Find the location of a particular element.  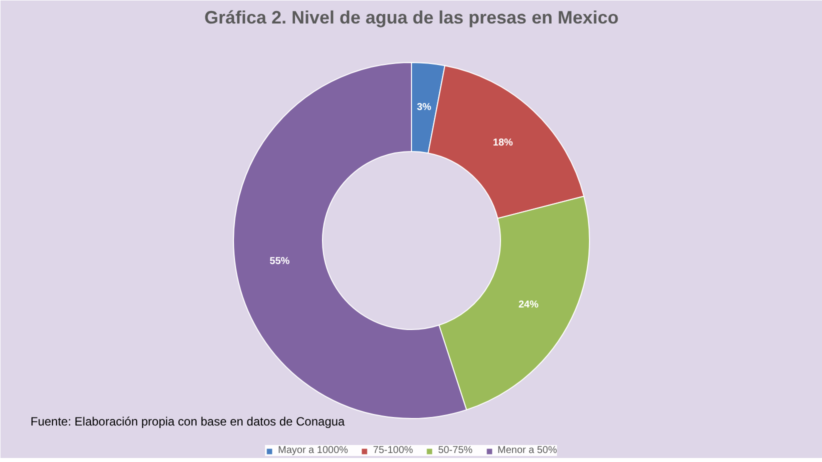

data-label: 24% is located at coordinates (528, 304).